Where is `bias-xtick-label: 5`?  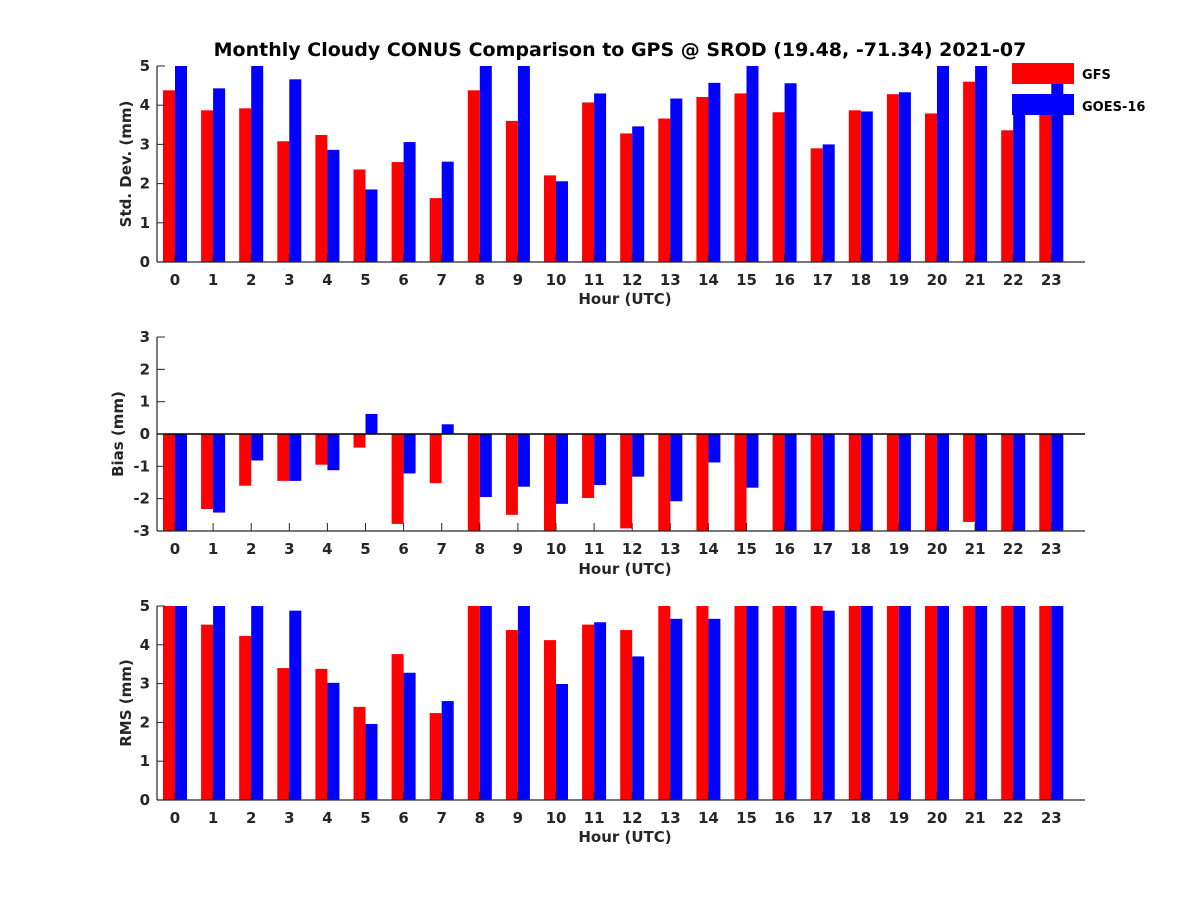 bias-xtick-label: 5 is located at coordinates (365, 549).